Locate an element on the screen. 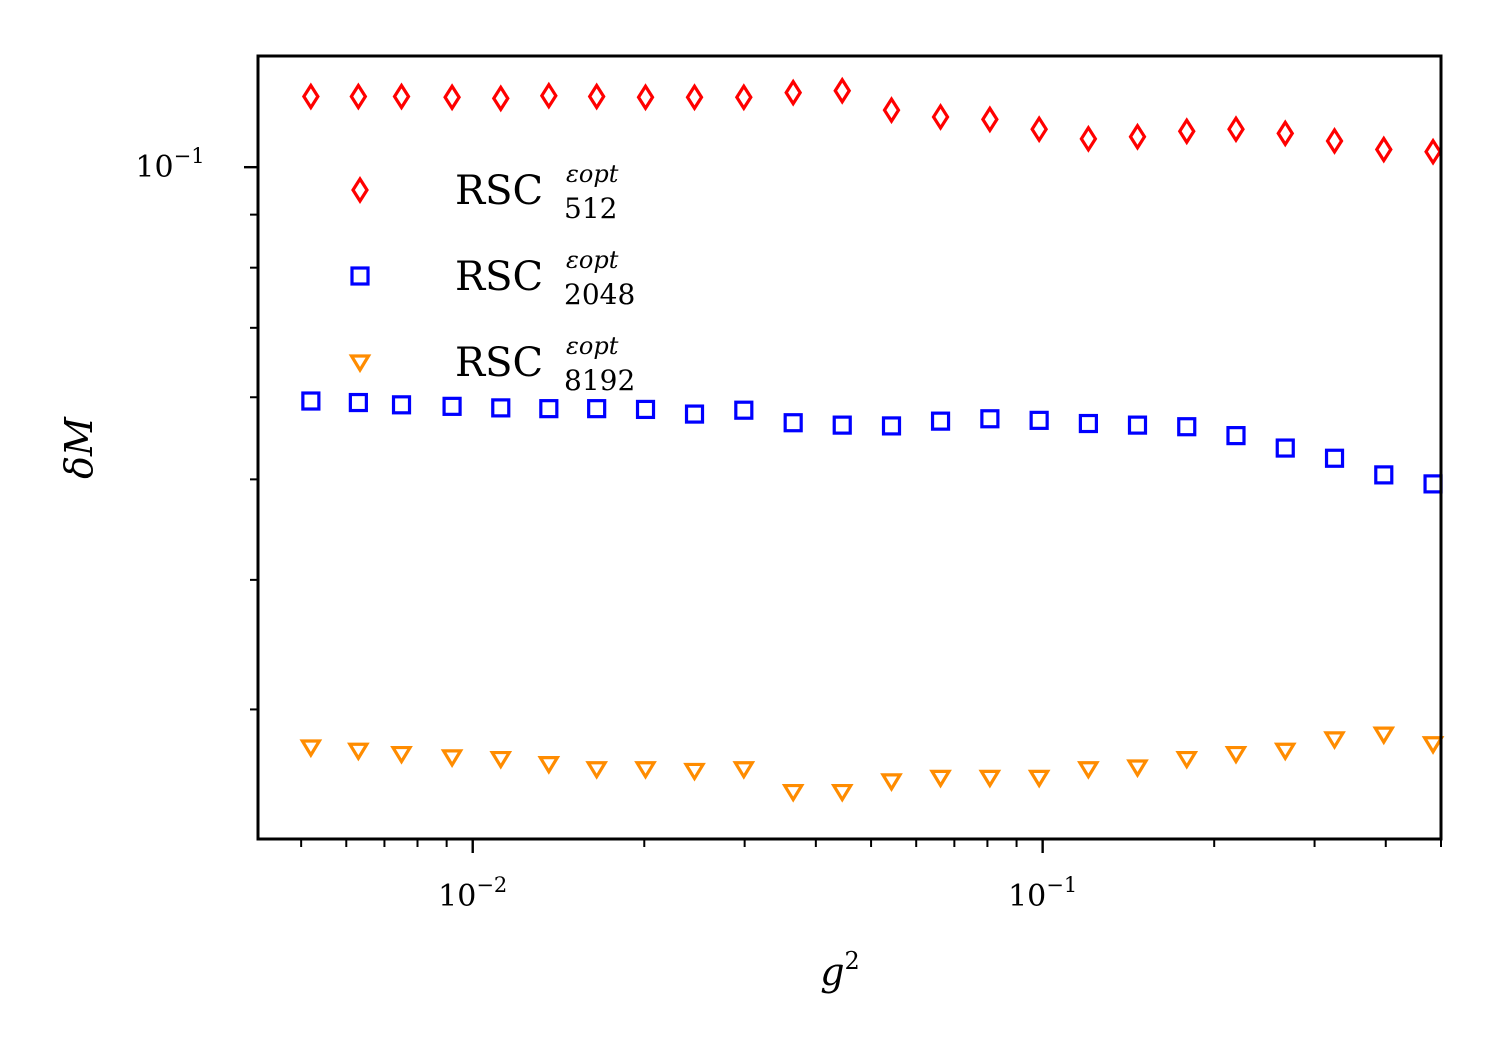 This screenshot has height=1048, width=1498. x-axis-ticks: 10⁻² 10⁻¹ is located at coordinates (871, 876).